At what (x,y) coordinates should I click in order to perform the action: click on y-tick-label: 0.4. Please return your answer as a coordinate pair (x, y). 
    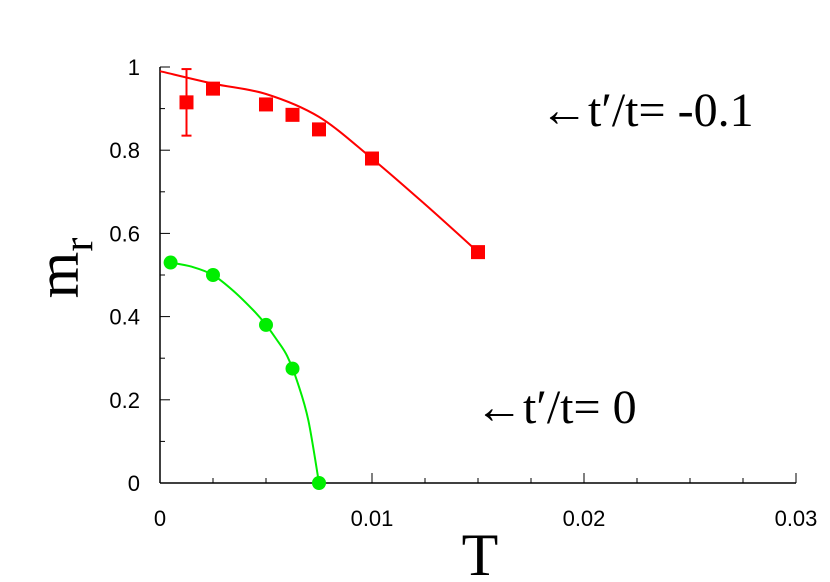
    Looking at the image, I should click on (124, 317).